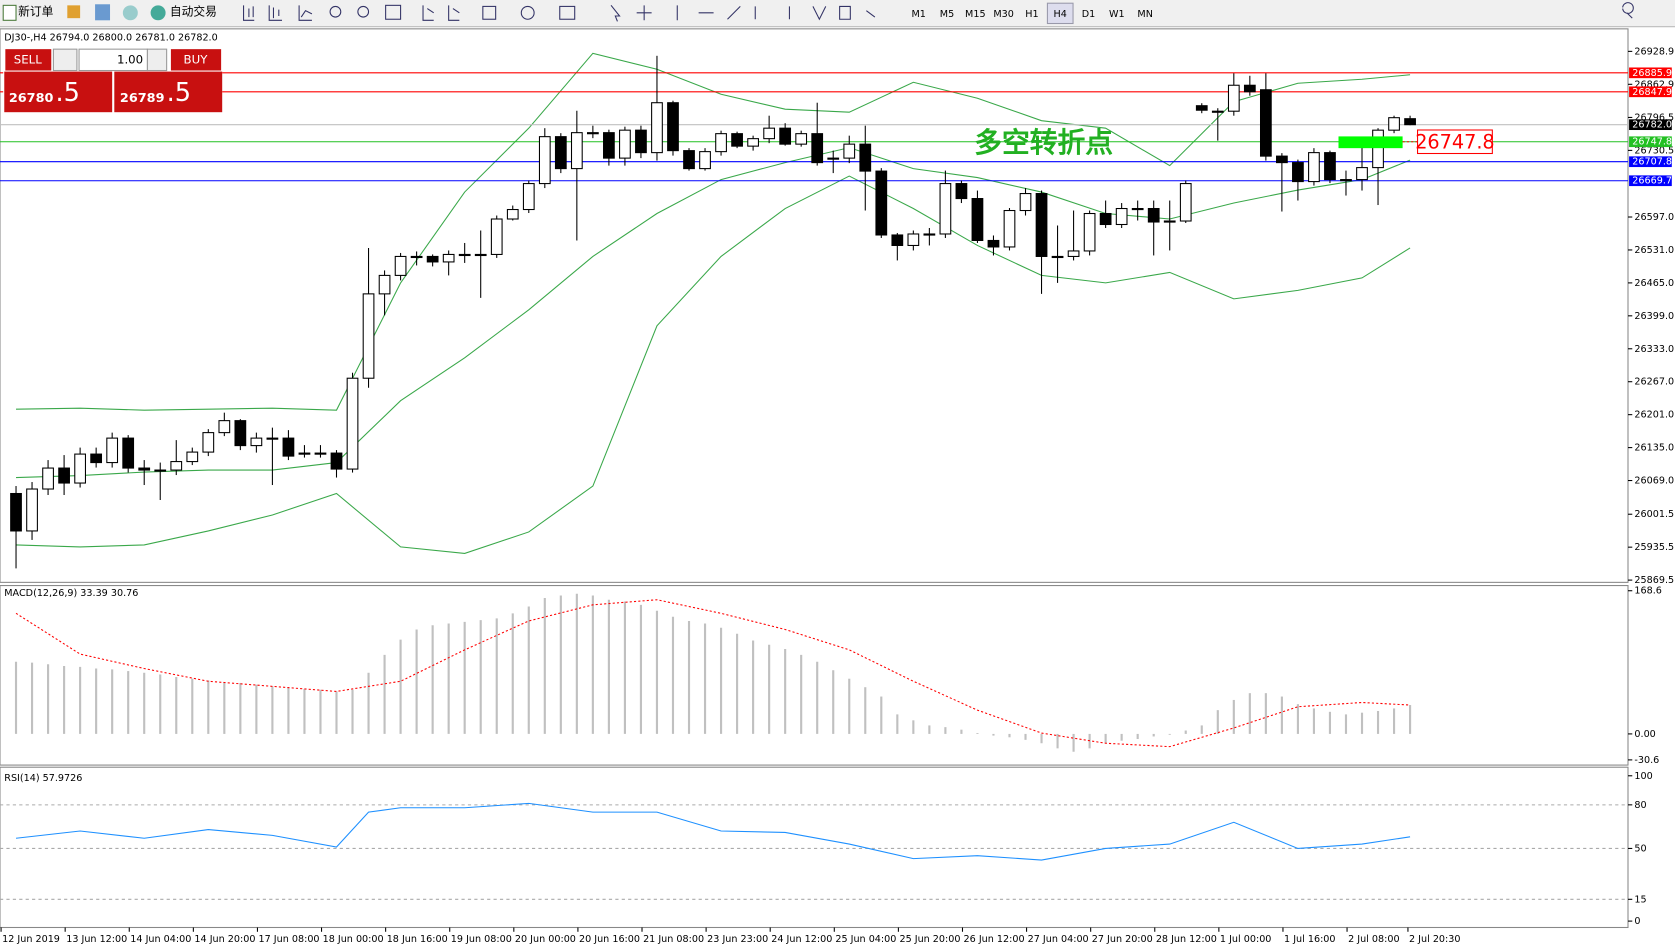 This screenshot has width=1675, height=951. I want to click on sell-label: SELL, so click(28, 59).